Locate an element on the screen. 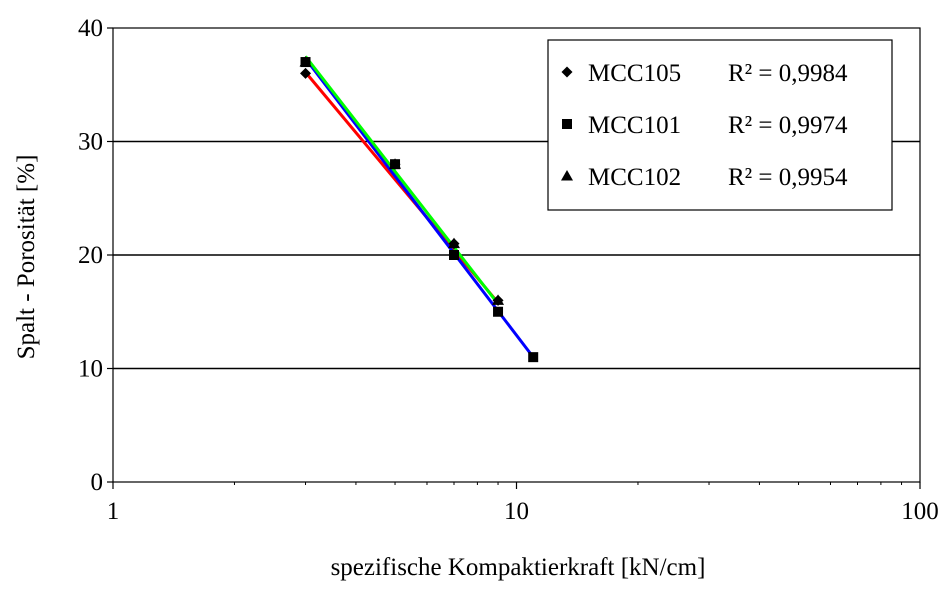 The height and width of the screenshot is (590, 946). legend-r2-label: R² = 0,9954 is located at coordinates (788, 177).